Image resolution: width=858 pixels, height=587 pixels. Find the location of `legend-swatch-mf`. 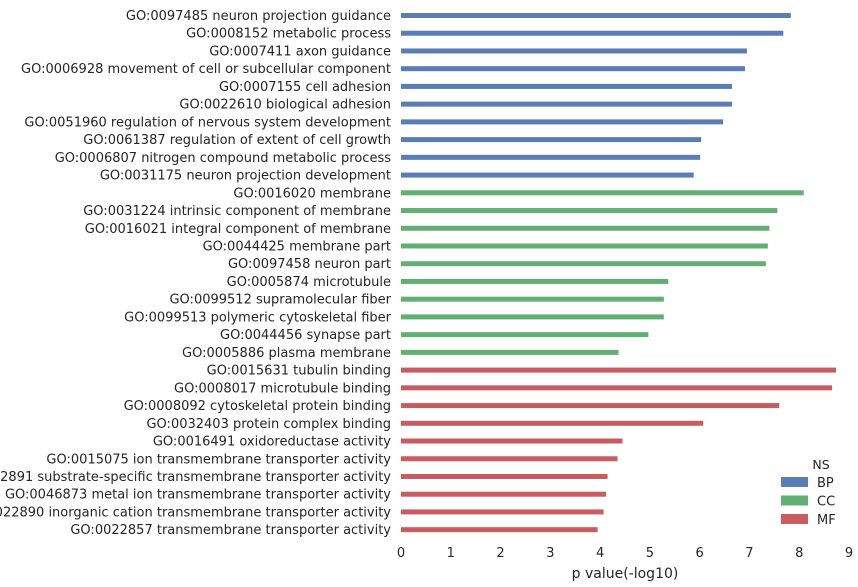

legend-swatch-mf is located at coordinates (794, 519).